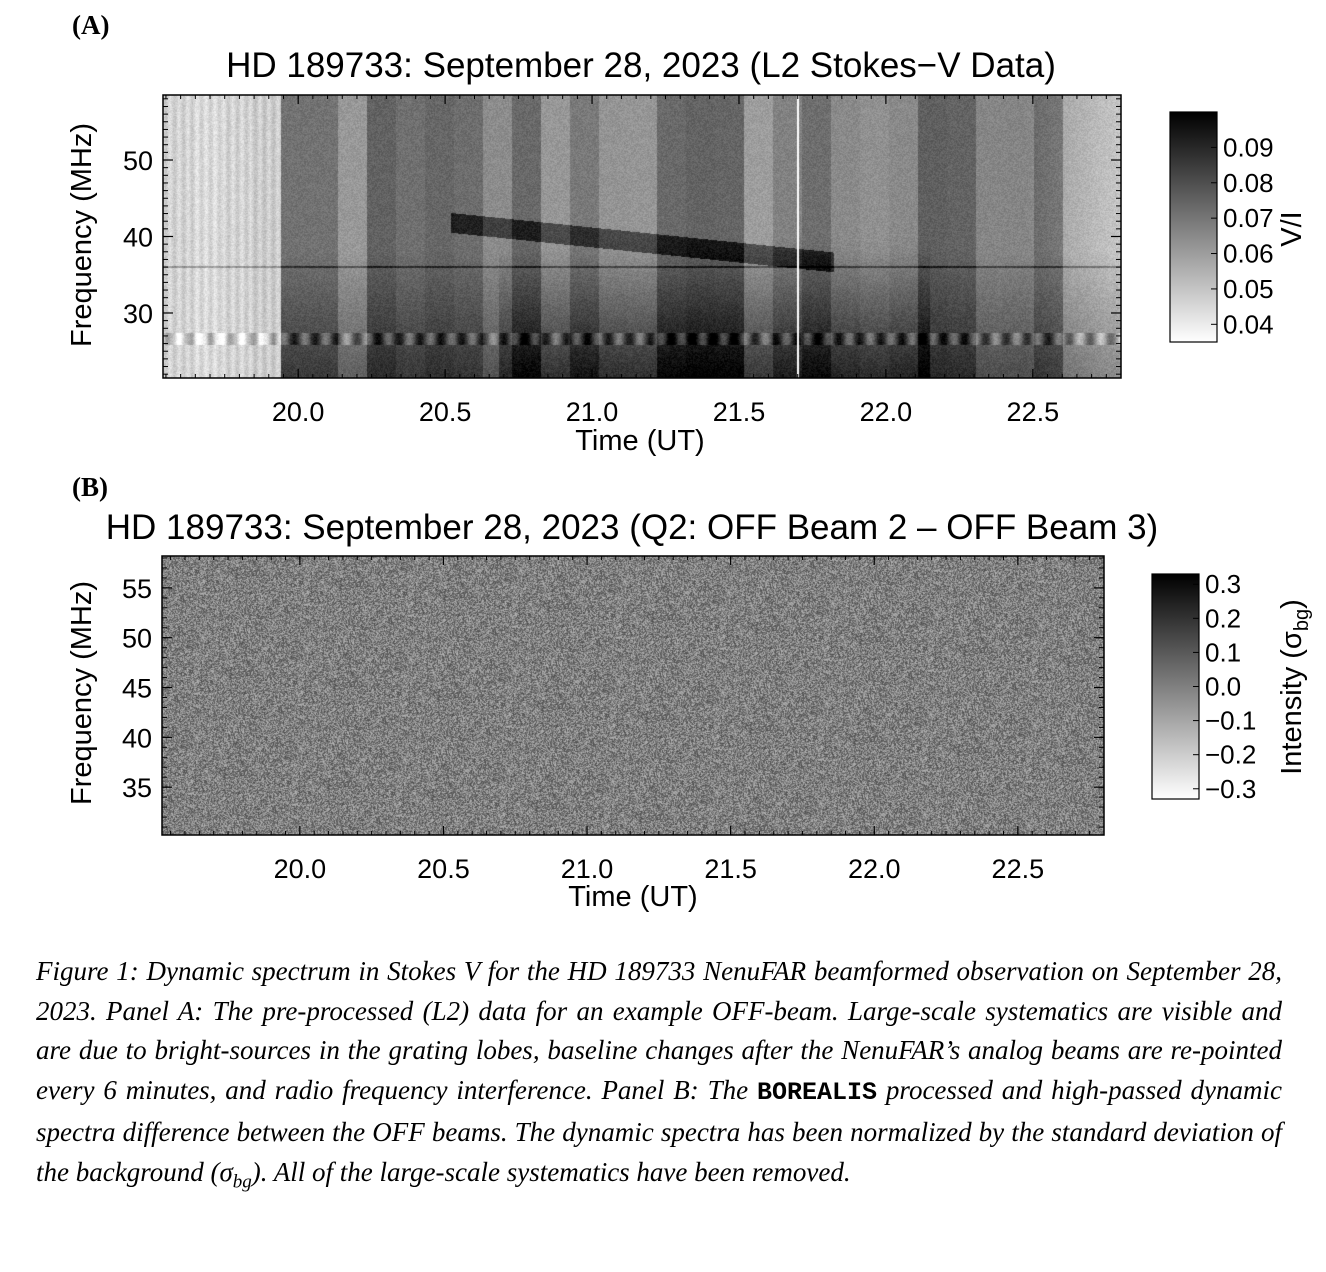 This screenshot has height=1272, width=1326. I want to click on colorbar-tick-label: 0.0, so click(1223, 687).